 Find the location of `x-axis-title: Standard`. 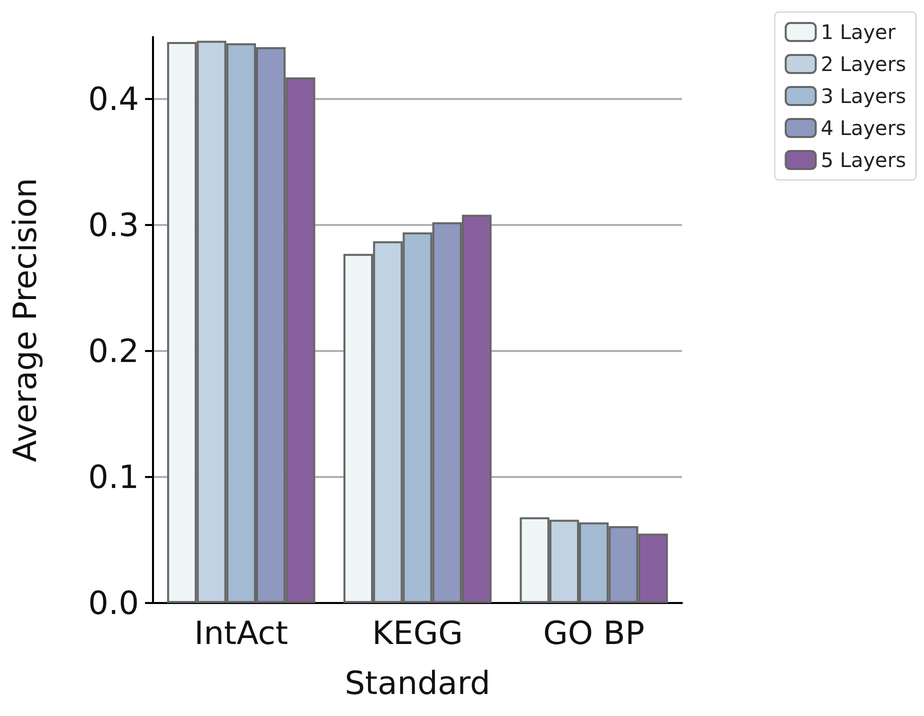

x-axis-title: Standard is located at coordinates (417, 683).